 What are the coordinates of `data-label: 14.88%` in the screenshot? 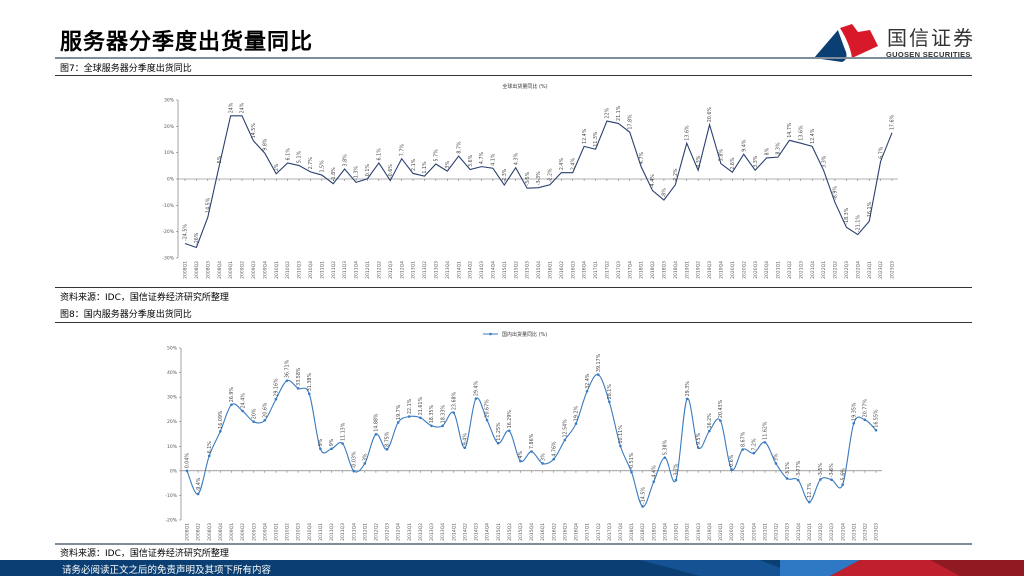 It's located at (377, 422).